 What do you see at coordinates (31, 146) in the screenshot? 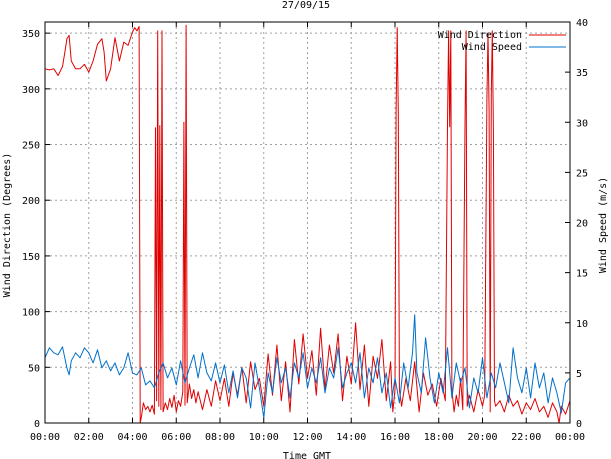
I see `y-left-tick-label: 250` at bounding box center [31, 146].